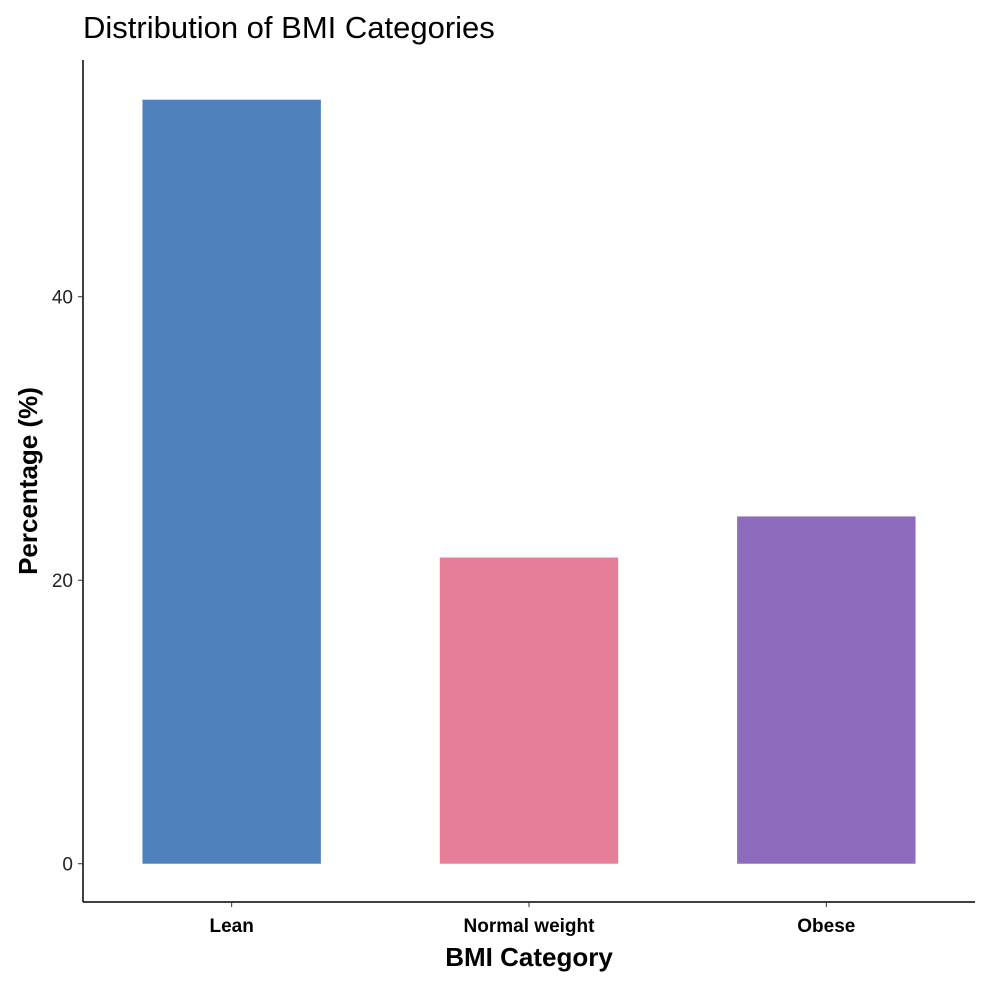 The height and width of the screenshot is (984, 986). I want to click on y-tick-label: 40, so click(62, 298).